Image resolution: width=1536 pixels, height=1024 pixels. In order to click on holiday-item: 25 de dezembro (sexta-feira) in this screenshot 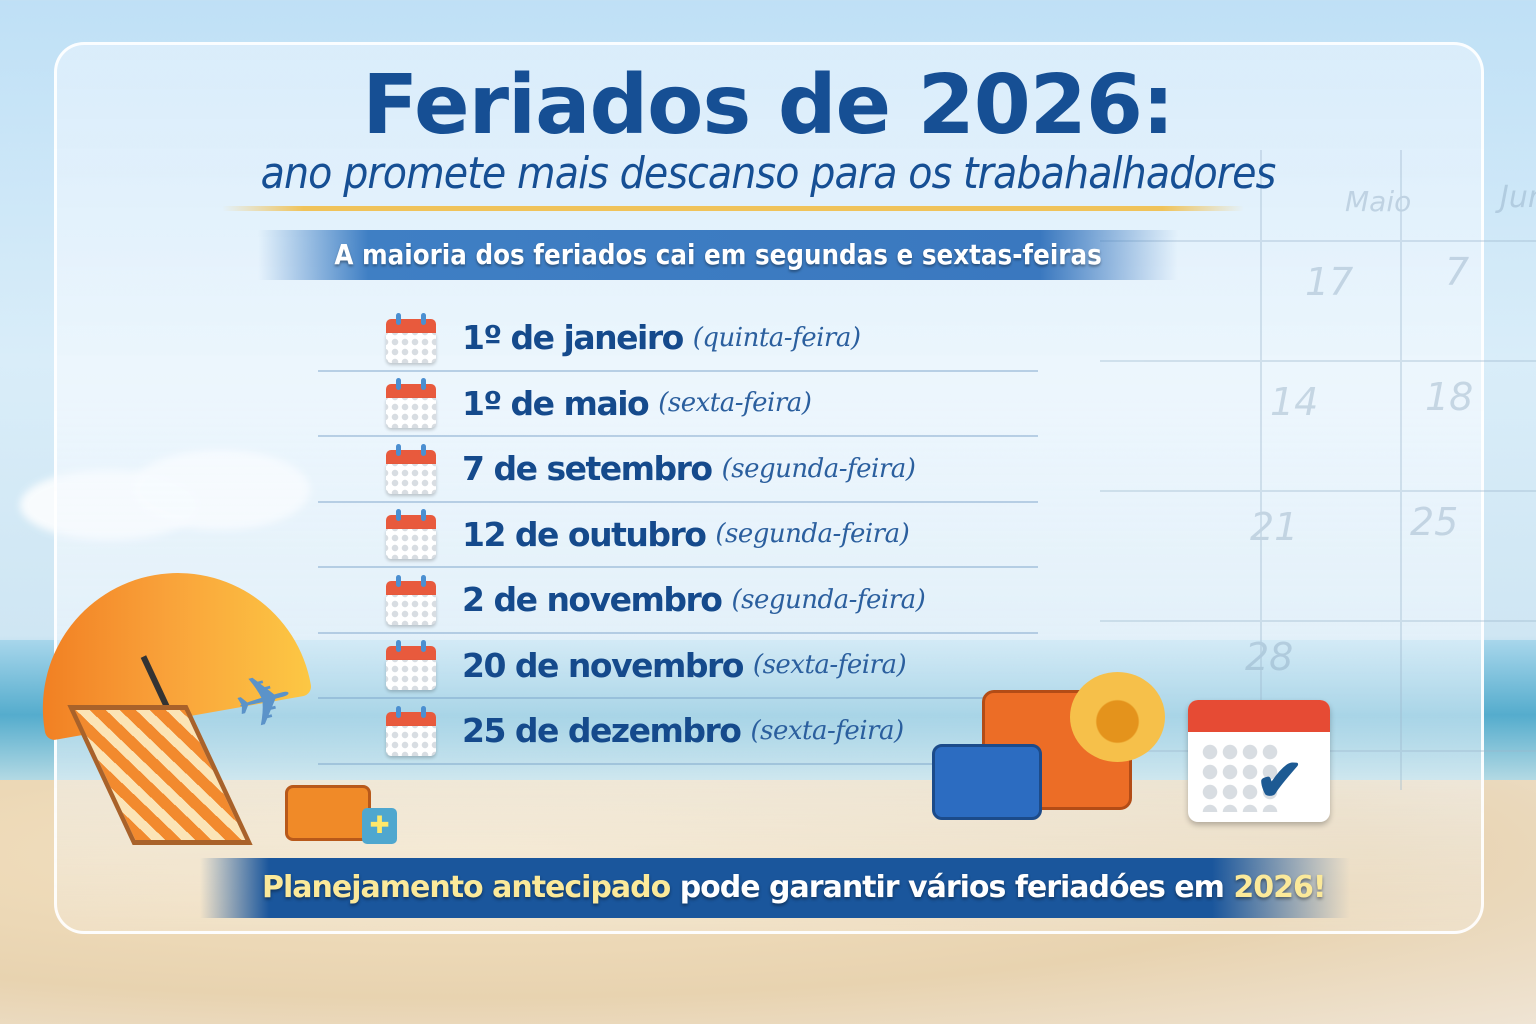, I will do `click(678, 732)`.